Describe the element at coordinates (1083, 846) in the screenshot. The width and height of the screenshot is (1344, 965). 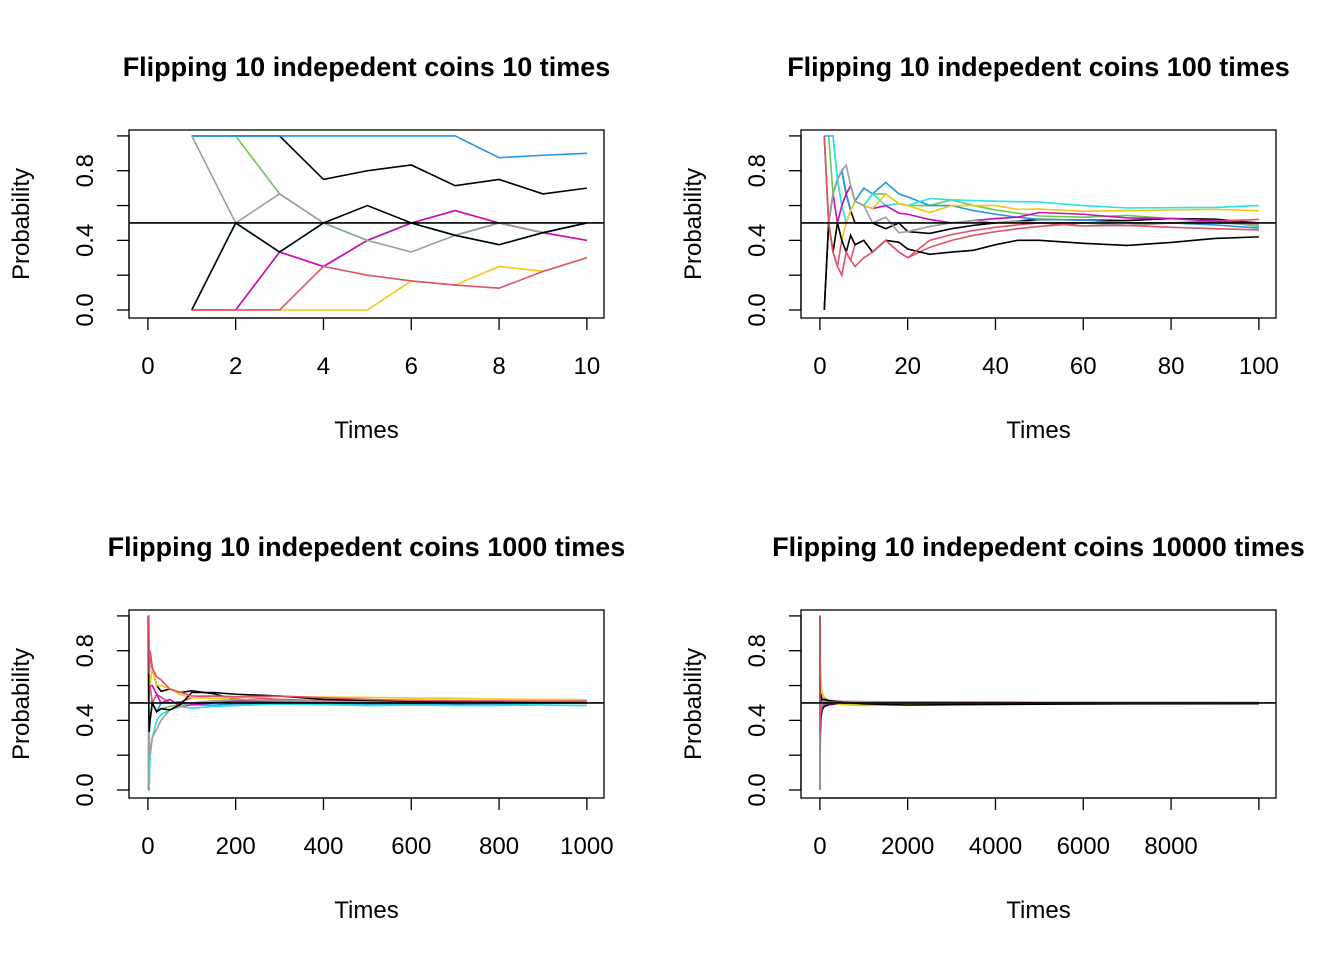
I see `x-tick-label: 6000` at that location.